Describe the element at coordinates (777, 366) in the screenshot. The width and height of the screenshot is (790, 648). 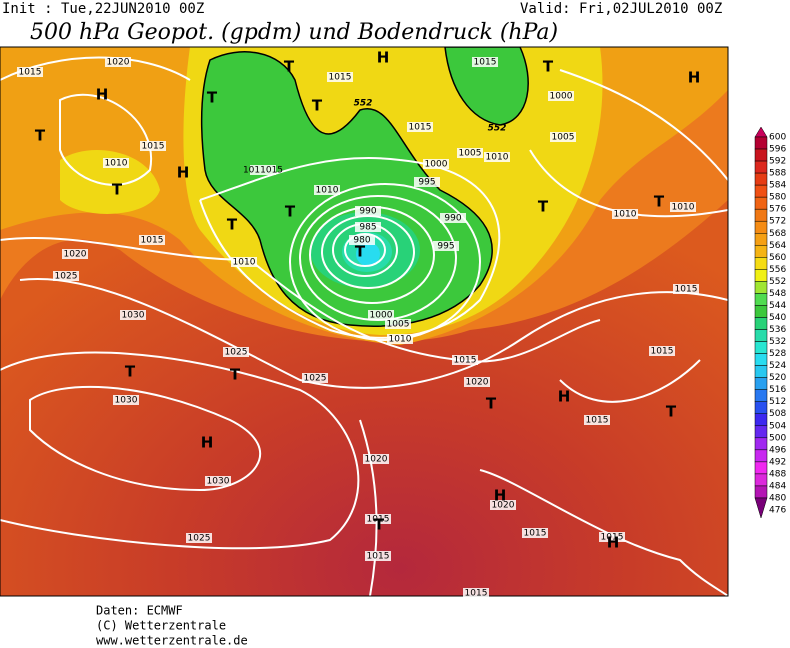
I see `colorbar-label: 524` at that location.